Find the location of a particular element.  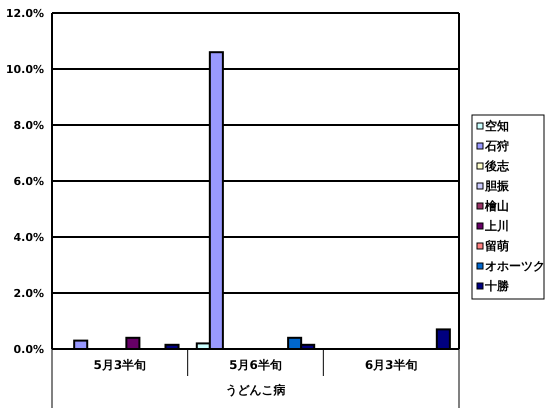

legend-label: 石狩 is located at coordinates (496, 146).